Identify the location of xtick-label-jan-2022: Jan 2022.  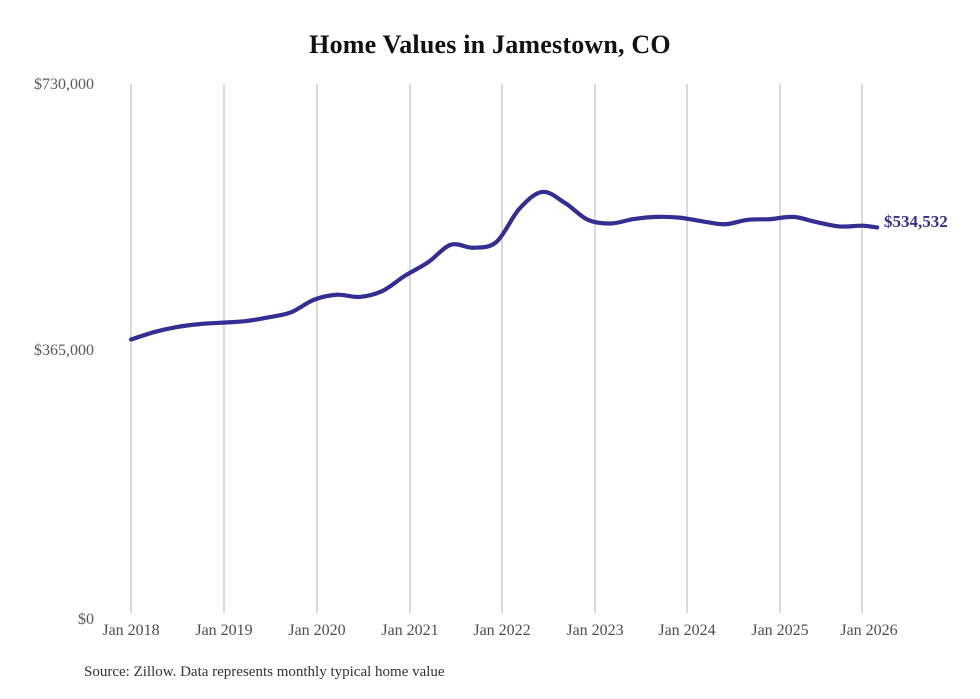
(502, 630).